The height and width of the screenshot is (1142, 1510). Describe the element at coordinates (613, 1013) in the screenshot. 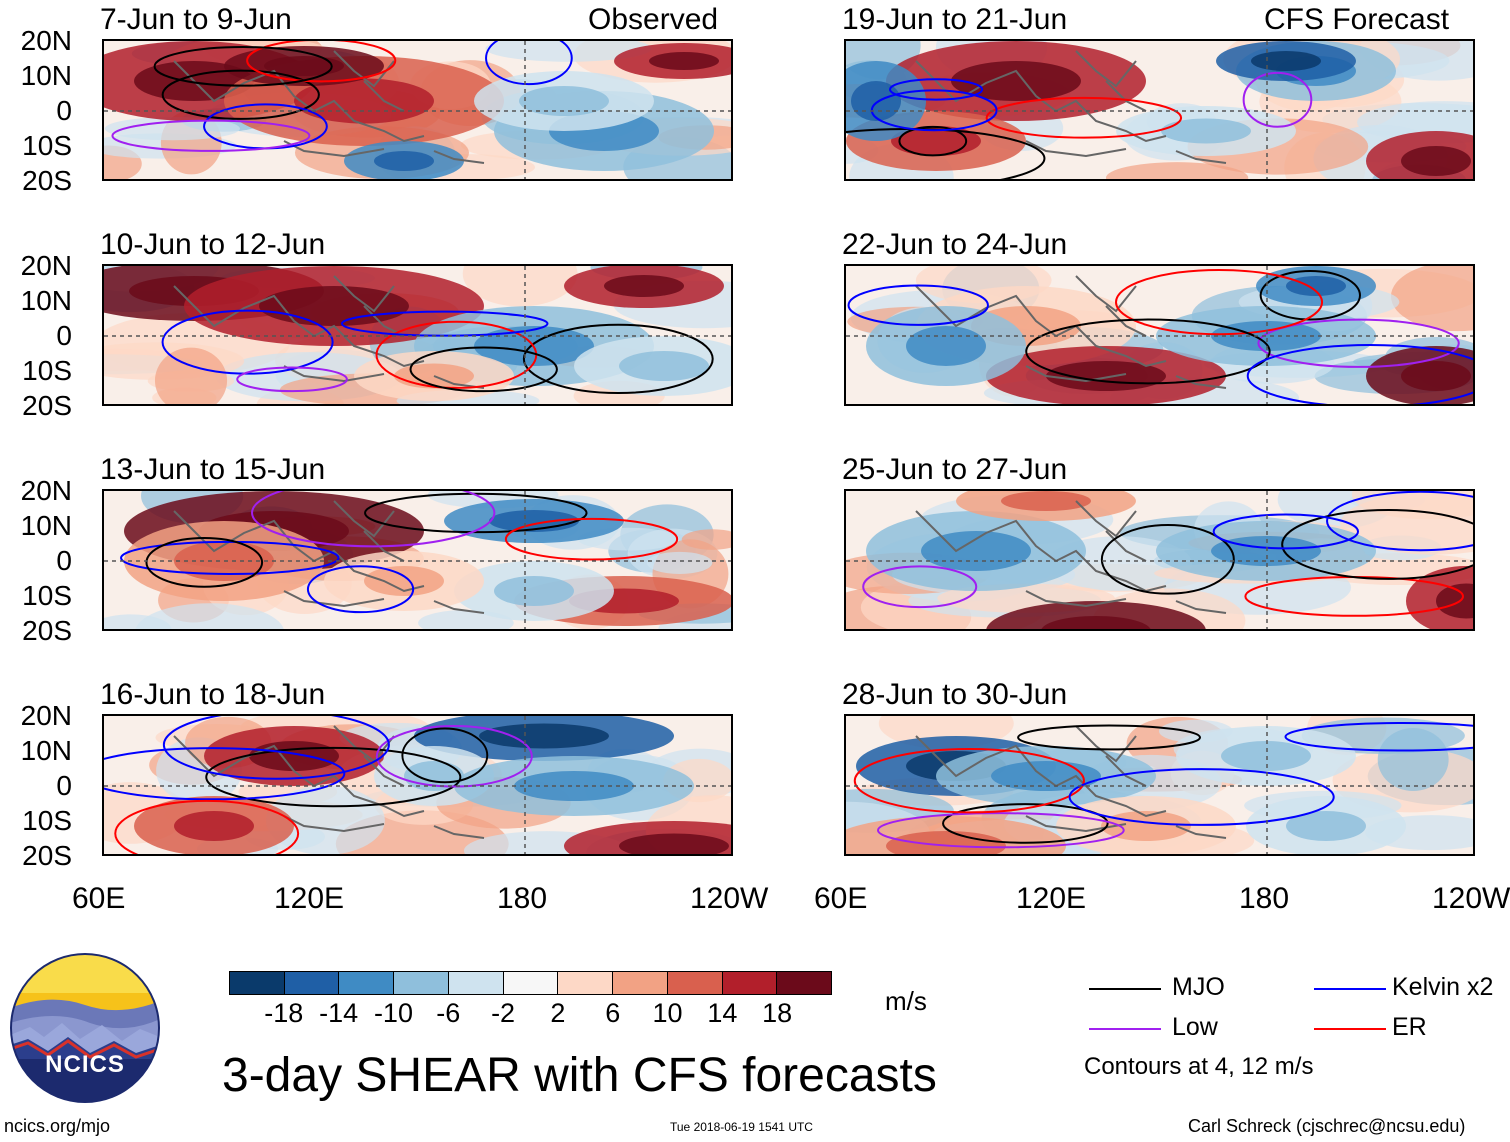

I see `colorbar-label: 6` at that location.